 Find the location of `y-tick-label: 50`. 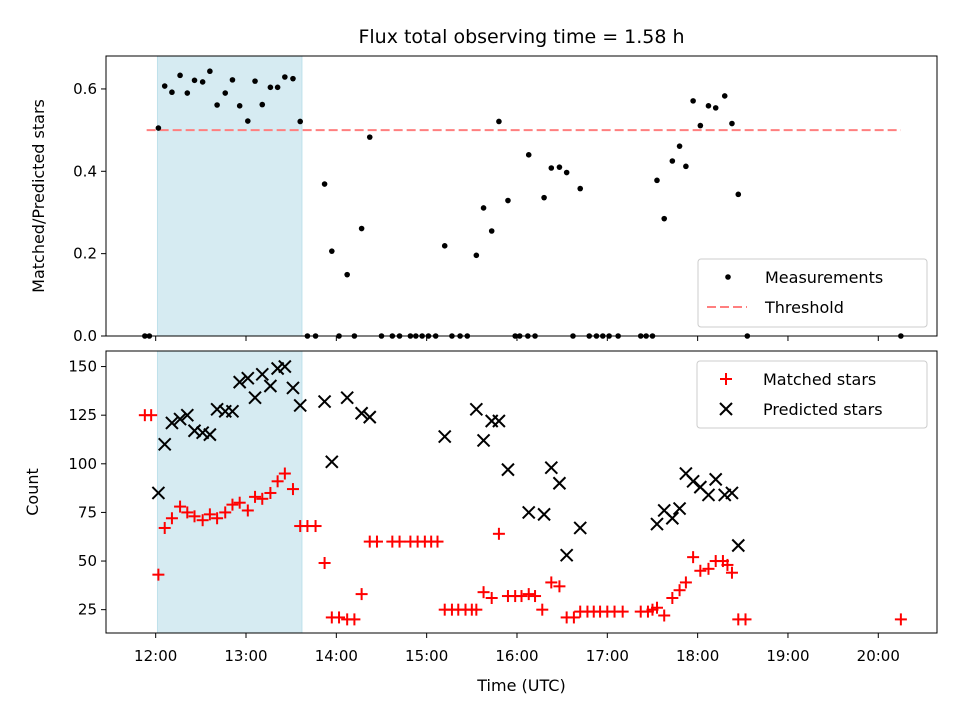

y-tick-label: 50 is located at coordinates (87, 561).